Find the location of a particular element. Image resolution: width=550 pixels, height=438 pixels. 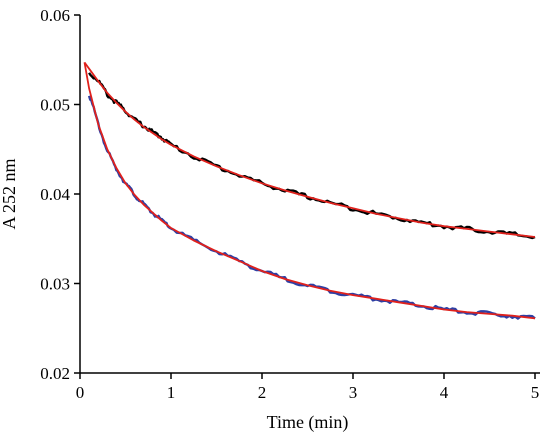

x-tick-label: 3 is located at coordinates (353, 392).